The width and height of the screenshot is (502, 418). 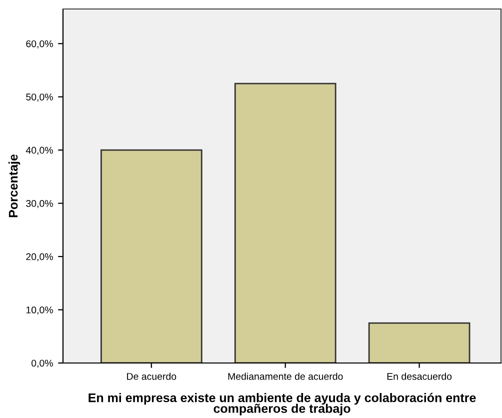 What do you see at coordinates (42, 364) in the screenshot?
I see `y-tick-label: 0,0%` at bounding box center [42, 364].